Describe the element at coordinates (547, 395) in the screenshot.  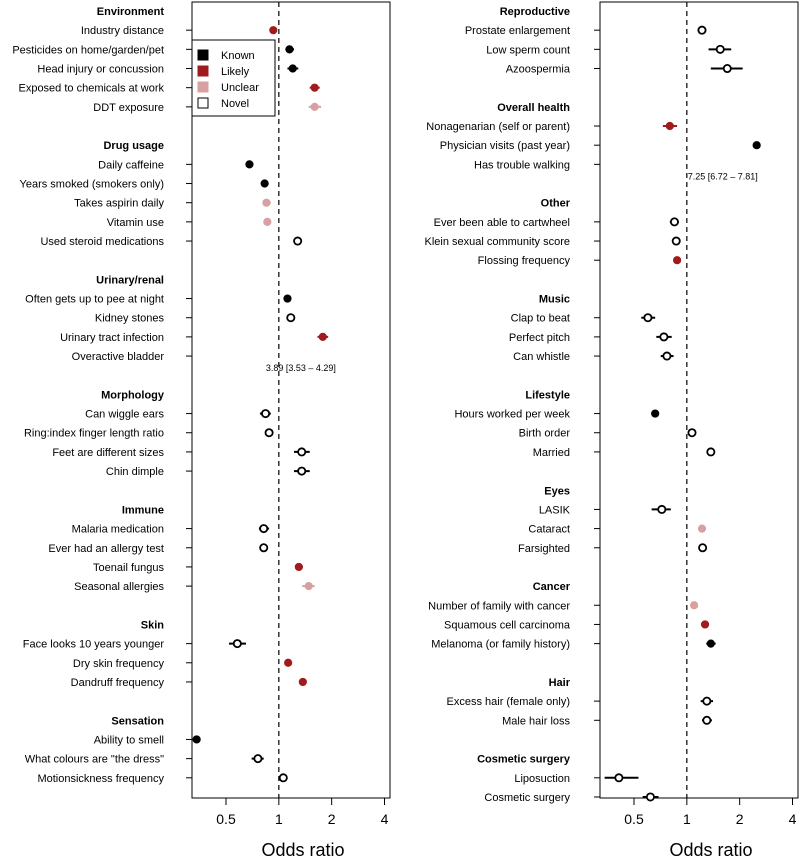
I see `category-heading: Lifestyle` at that location.